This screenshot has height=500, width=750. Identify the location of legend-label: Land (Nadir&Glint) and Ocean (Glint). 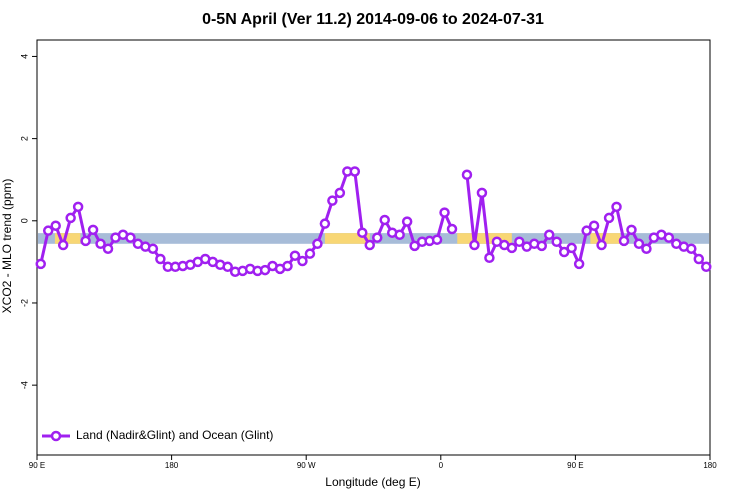
(174, 435).